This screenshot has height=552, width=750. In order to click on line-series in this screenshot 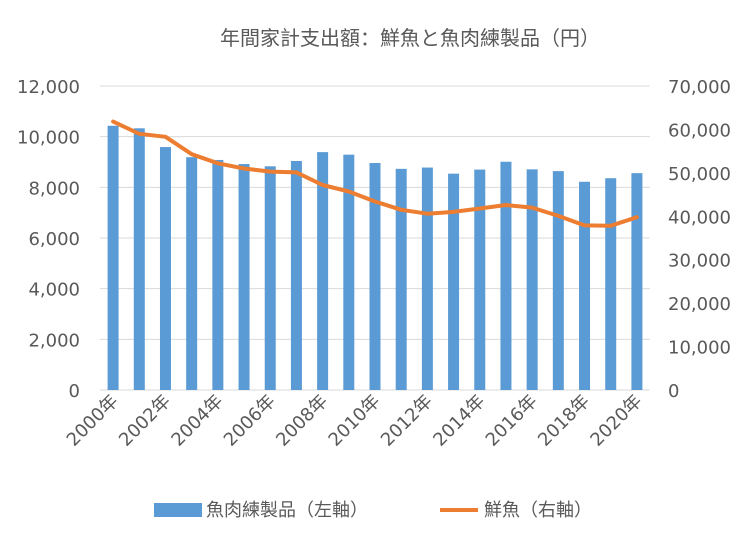, I will do `click(375, 173)`.